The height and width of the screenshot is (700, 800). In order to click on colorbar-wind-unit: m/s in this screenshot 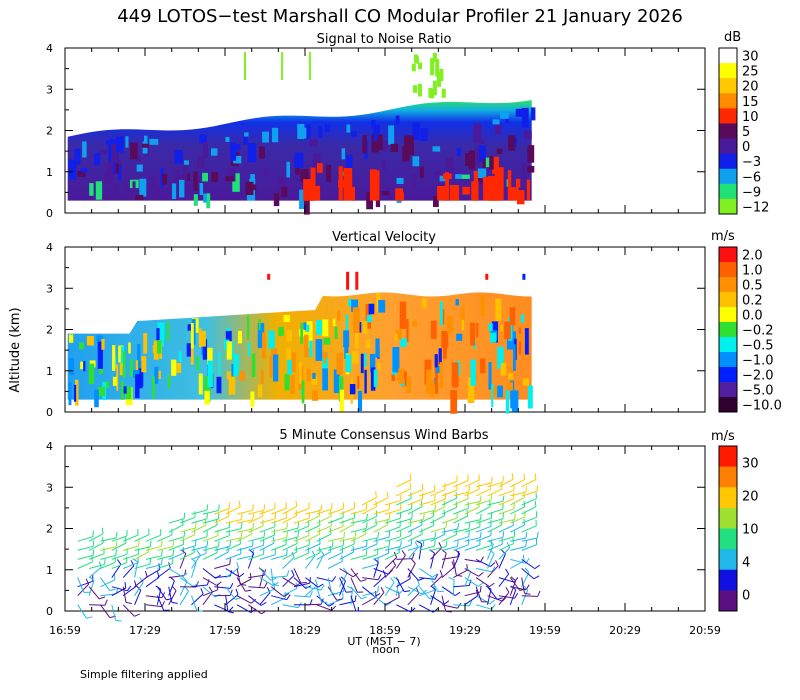, I will do `click(723, 436)`.